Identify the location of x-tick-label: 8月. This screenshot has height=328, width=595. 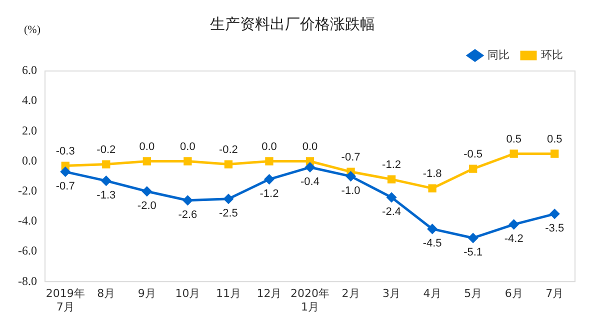
(106, 293).